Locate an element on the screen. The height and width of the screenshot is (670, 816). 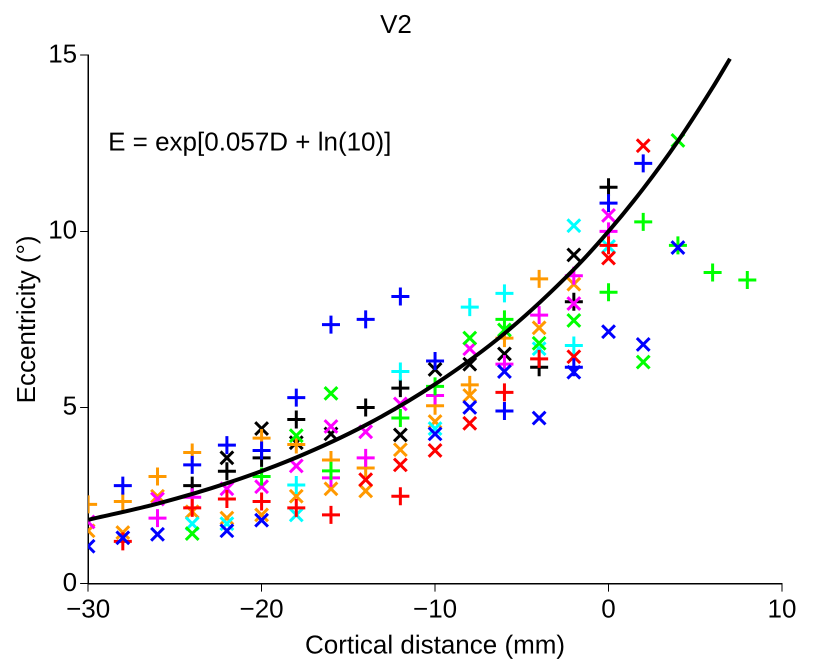
x-tick-label: −10 is located at coordinates (435, 608).